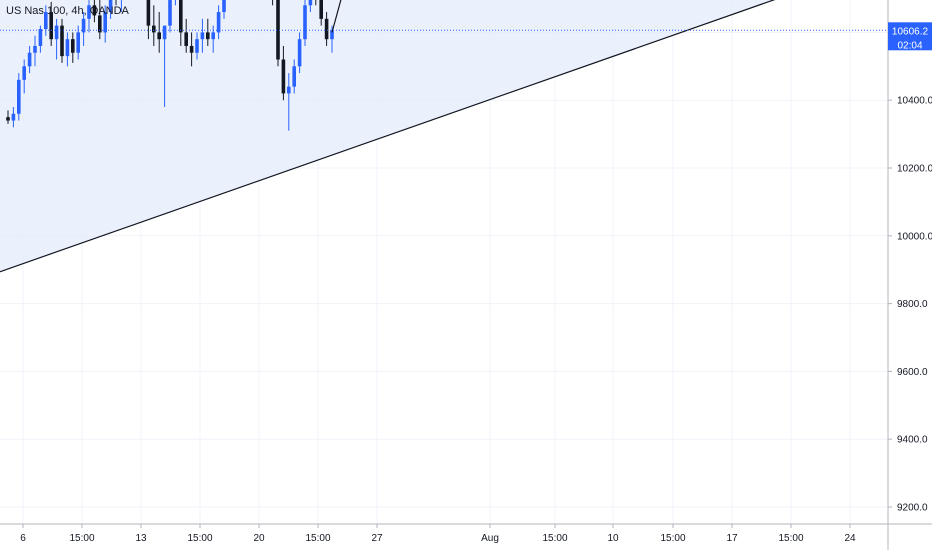 The width and height of the screenshot is (932, 550). I want to click on y-tick-label: 10400.0, so click(914, 101).